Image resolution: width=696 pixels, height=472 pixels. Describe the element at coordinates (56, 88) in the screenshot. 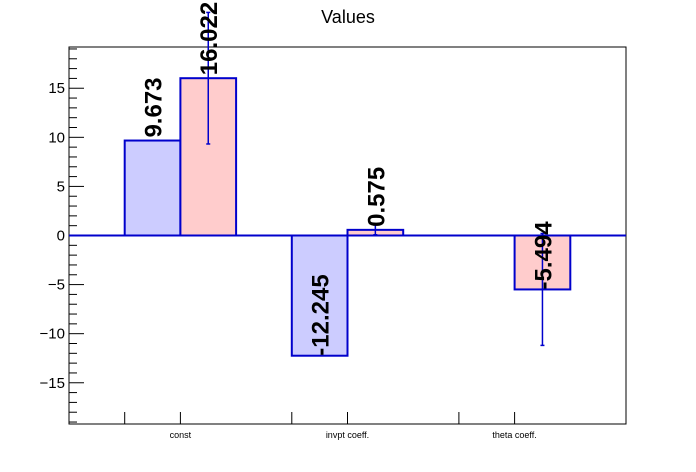

I see `y-tick-label: 15` at that location.